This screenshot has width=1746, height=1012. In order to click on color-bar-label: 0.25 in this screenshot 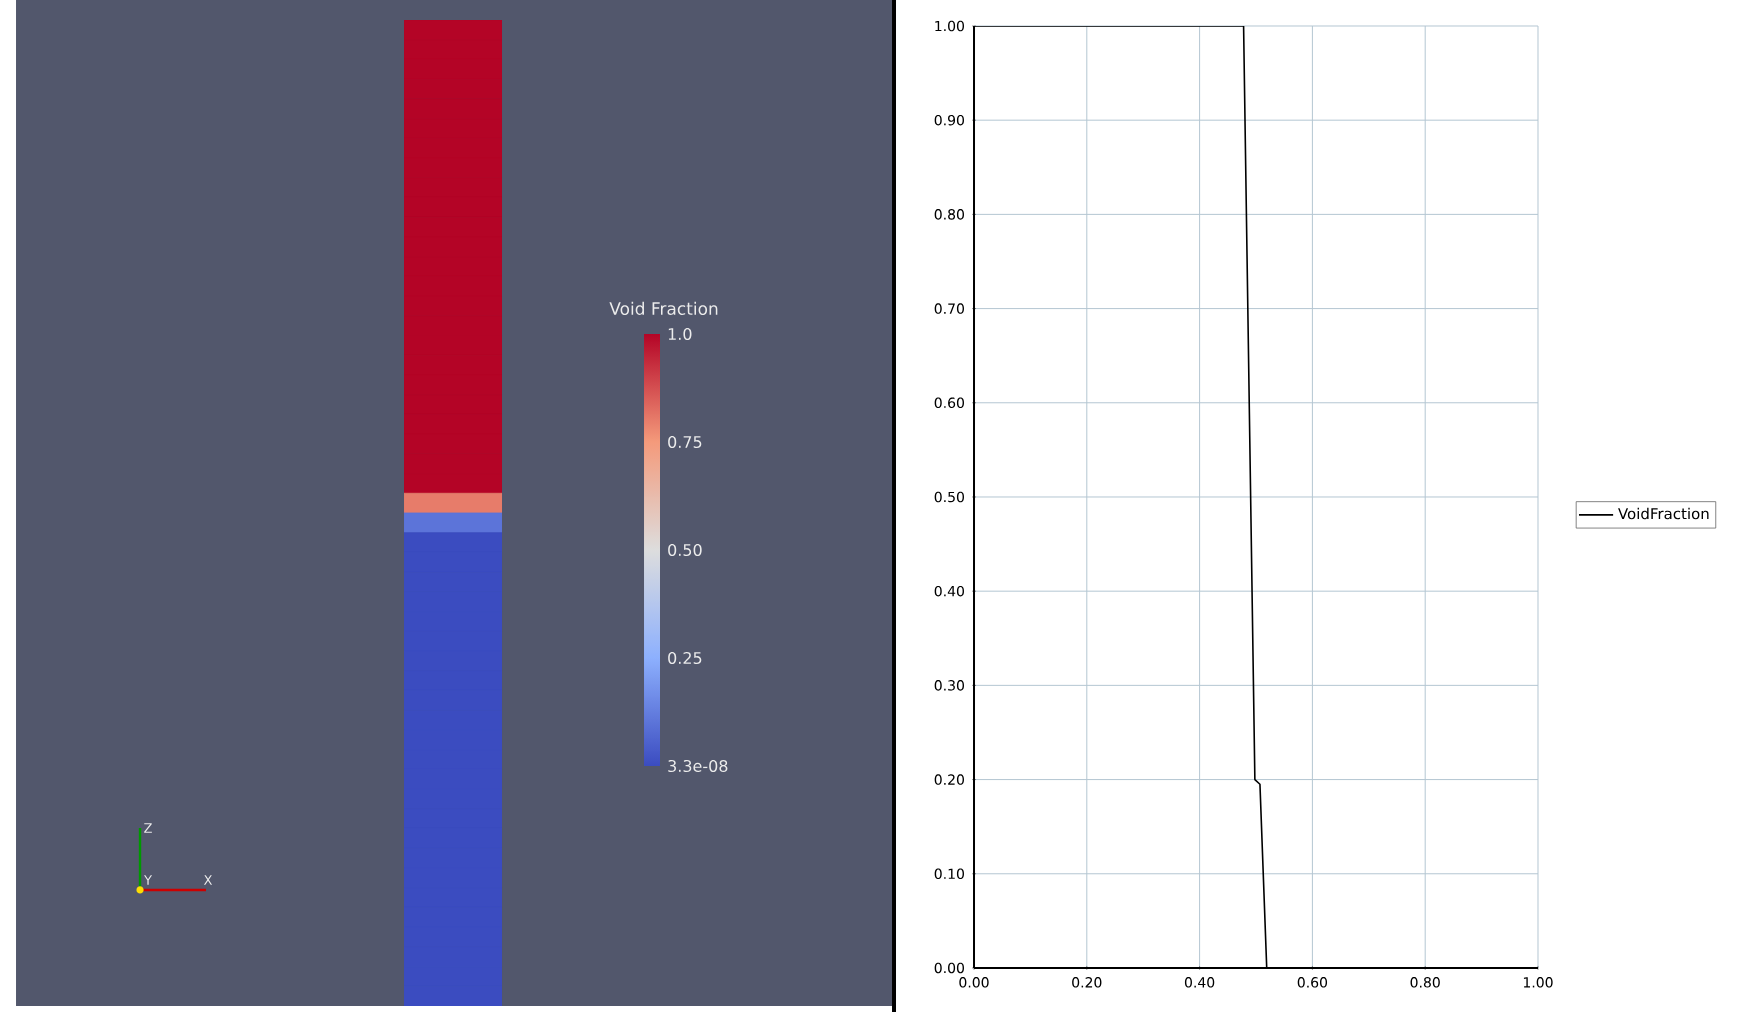, I will do `click(685, 658)`.